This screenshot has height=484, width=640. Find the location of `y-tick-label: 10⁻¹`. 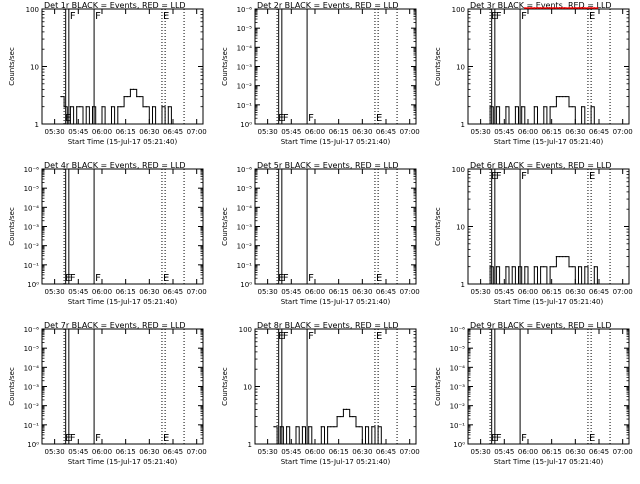

y-tick-label: 10⁻¹ is located at coordinates (458, 426).